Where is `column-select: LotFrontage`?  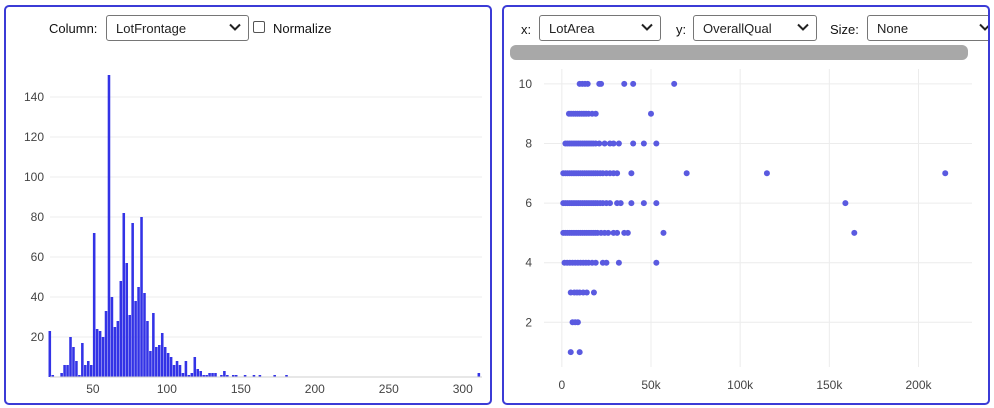 column-select: LotFrontage is located at coordinates (177, 28).